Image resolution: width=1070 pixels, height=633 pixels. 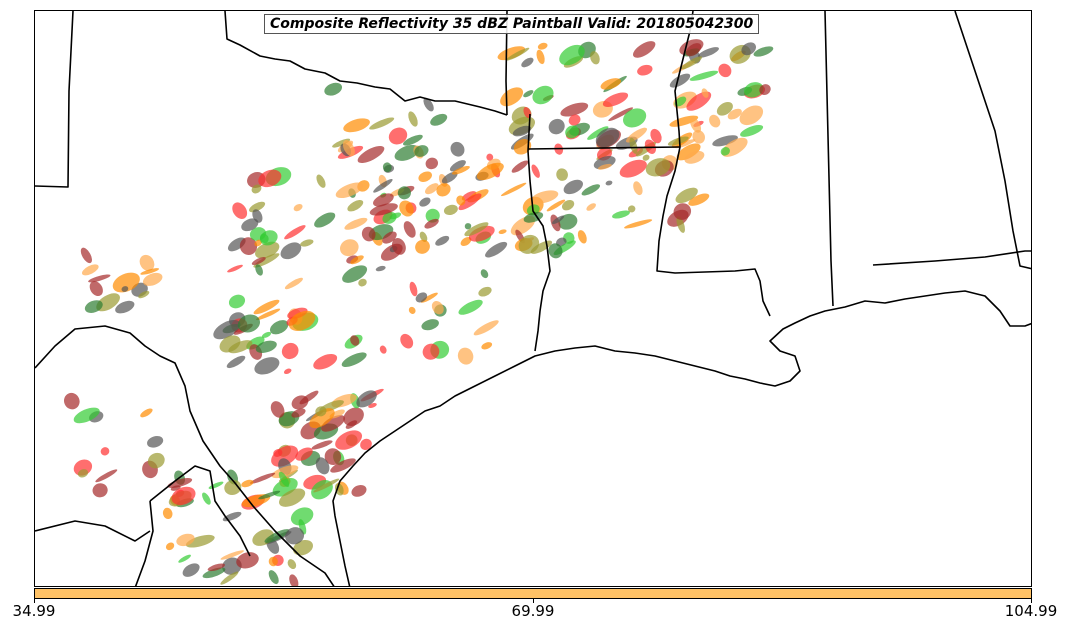 I want to click on ms-al-border, so click(x=829, y=159).